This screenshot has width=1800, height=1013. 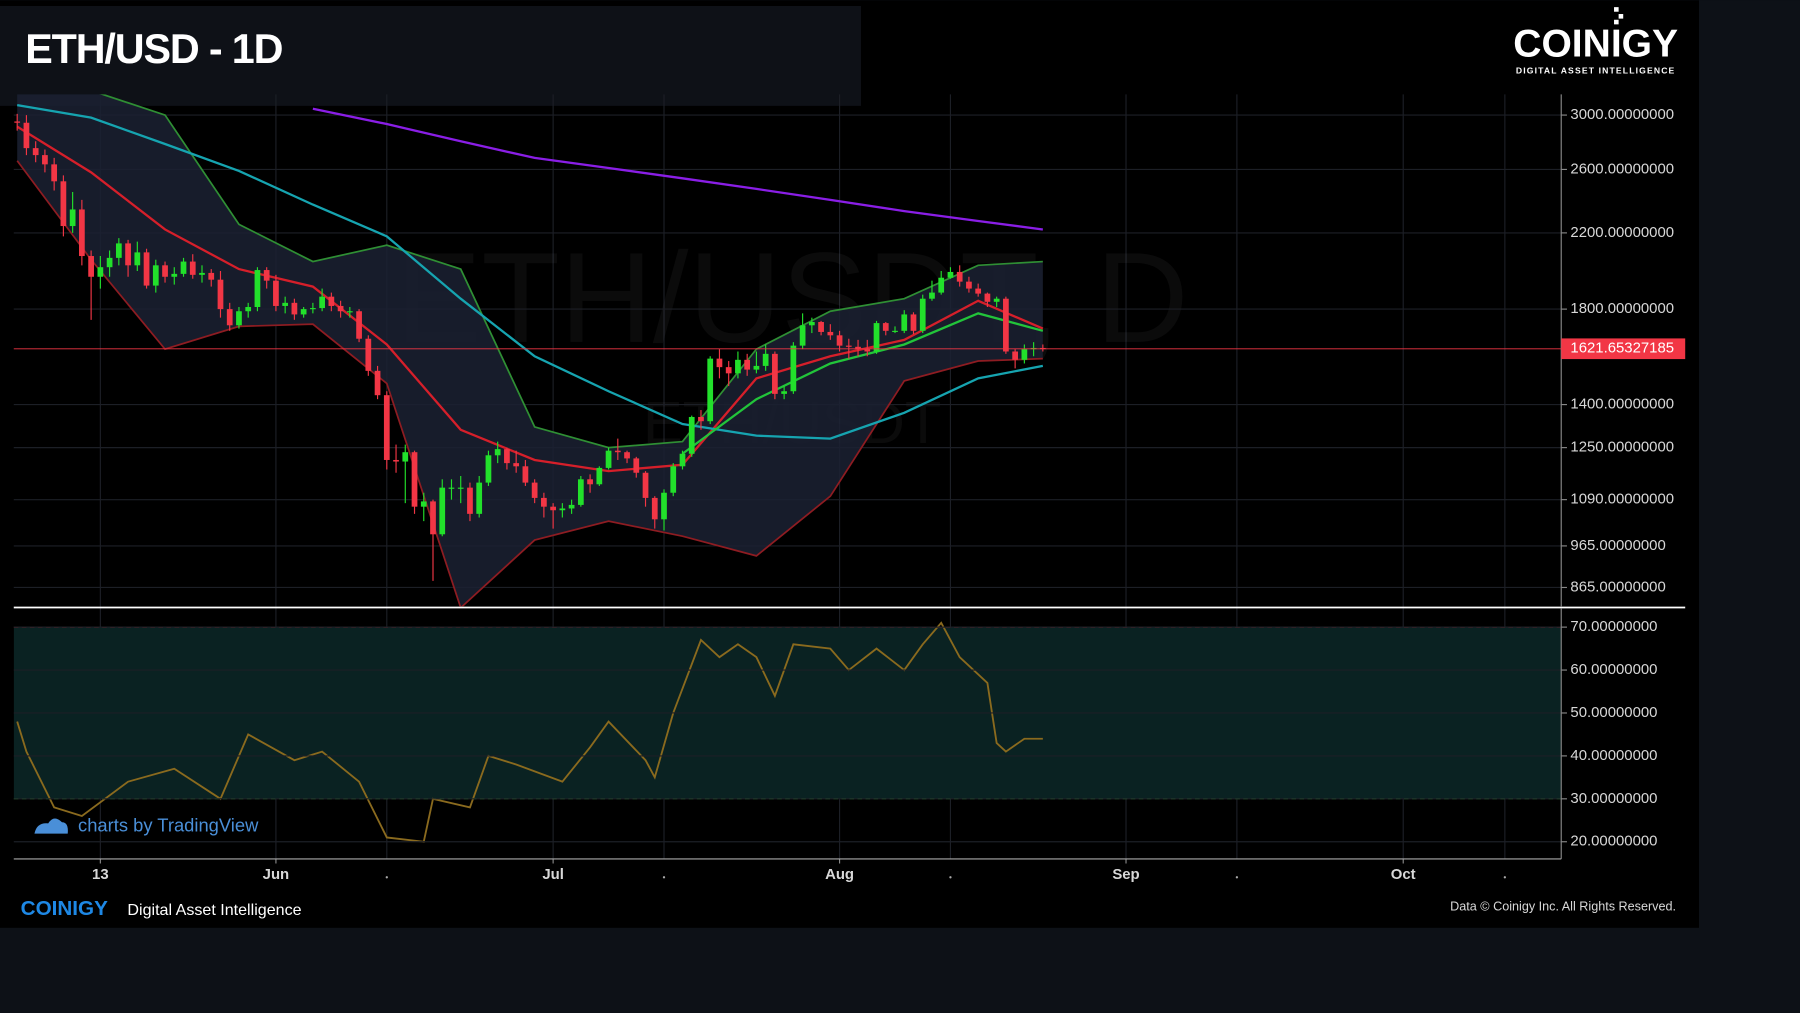 I want to click on credit: charts by TradingView, so click(x=168, y=825).